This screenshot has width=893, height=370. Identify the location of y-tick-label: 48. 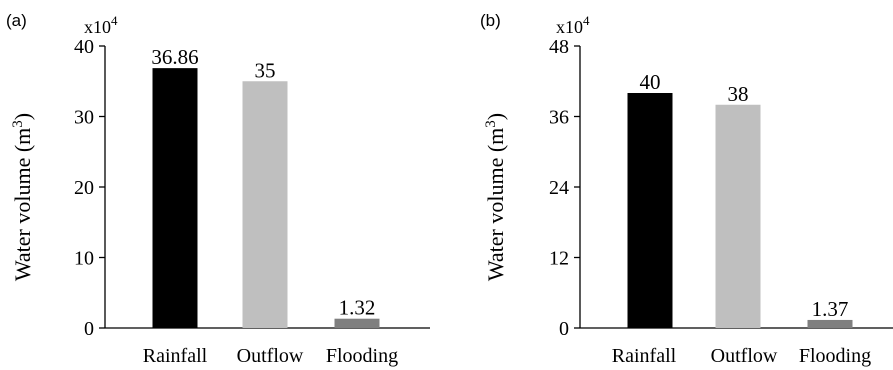
(559, 47).